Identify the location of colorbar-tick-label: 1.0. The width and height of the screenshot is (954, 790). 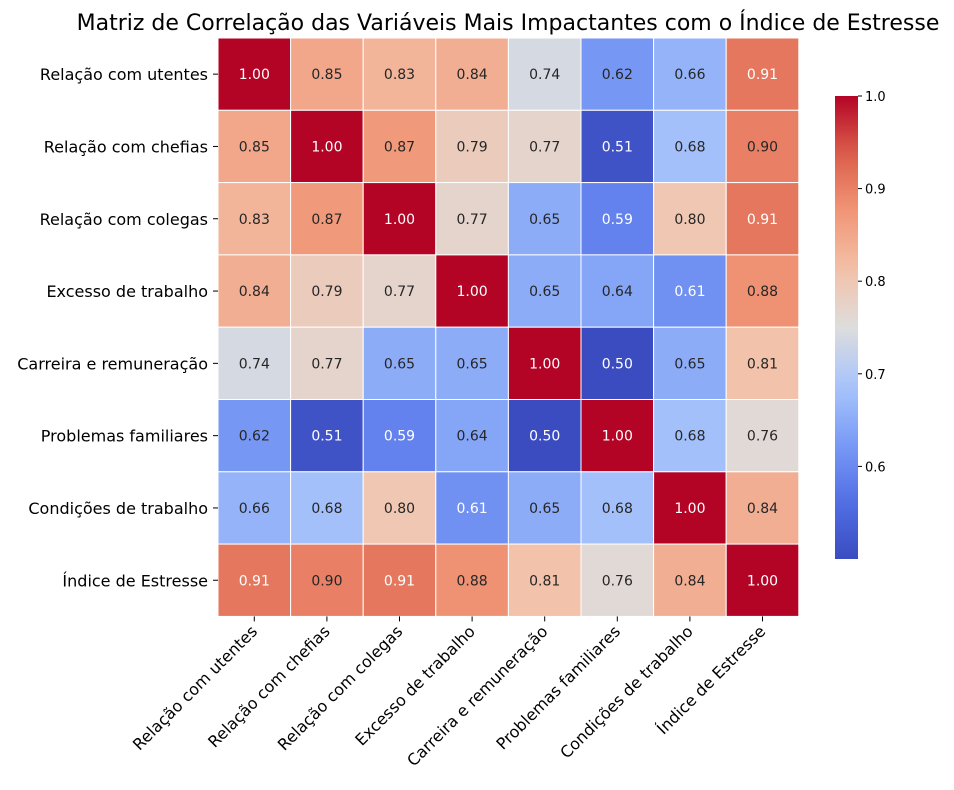
(875, 97).